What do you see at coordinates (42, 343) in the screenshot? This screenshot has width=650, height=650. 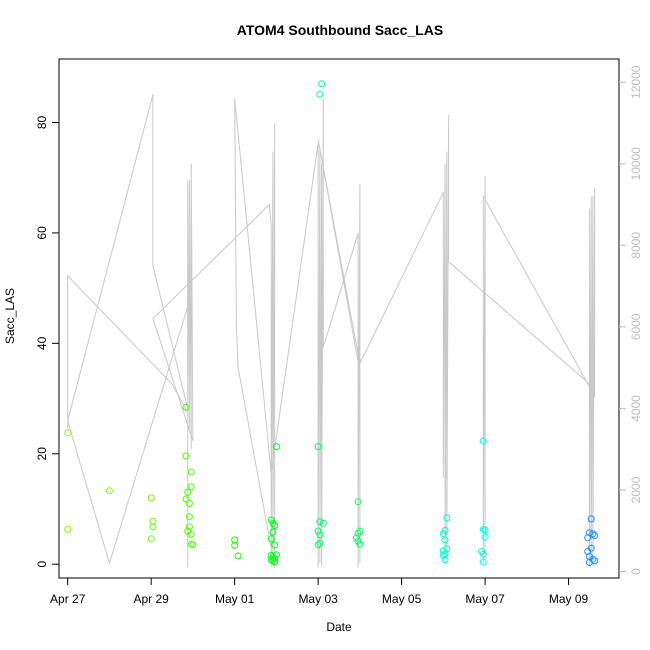 I see `y-tick-label: 40` at bounding box center [42, 343].